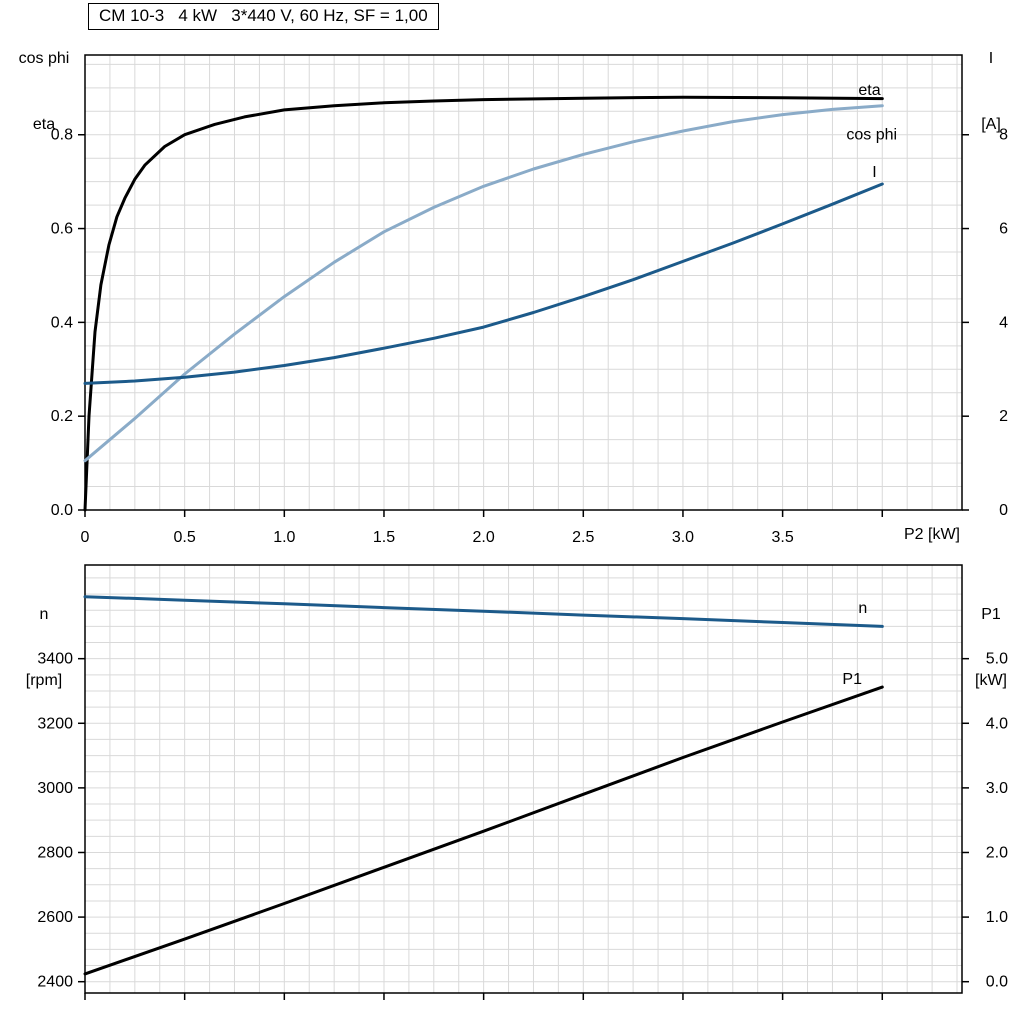 The image size is (1024, 1024). I want to click on x-tick-label: 1.0, so click(284, 537).